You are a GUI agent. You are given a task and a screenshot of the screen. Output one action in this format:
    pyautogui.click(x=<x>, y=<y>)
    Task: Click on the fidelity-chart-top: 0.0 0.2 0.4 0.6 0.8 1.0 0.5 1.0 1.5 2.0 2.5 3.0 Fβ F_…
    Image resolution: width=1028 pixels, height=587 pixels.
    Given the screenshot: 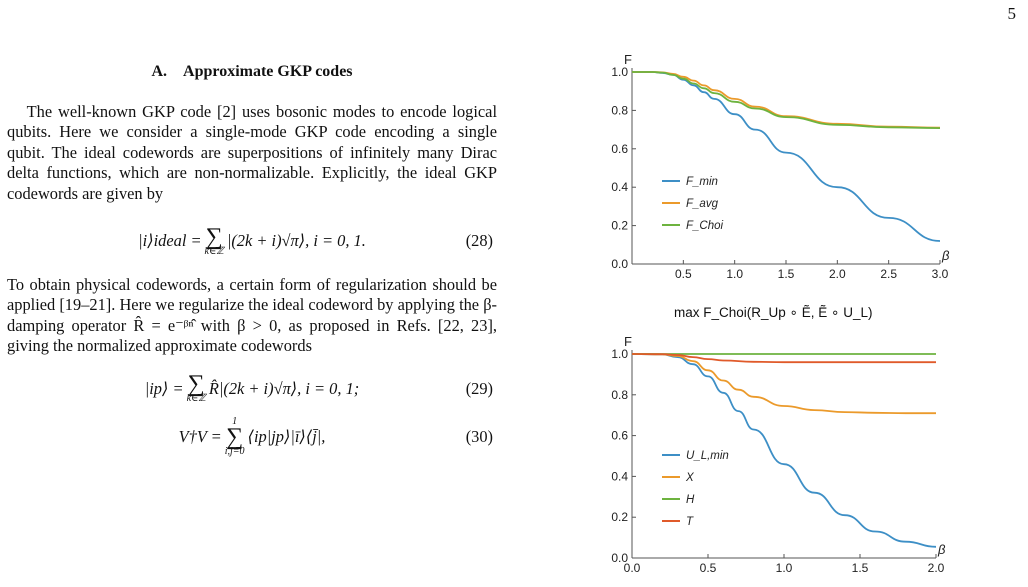 What is the action you would take?
    pyautogui.click(x=780, y=166)
    